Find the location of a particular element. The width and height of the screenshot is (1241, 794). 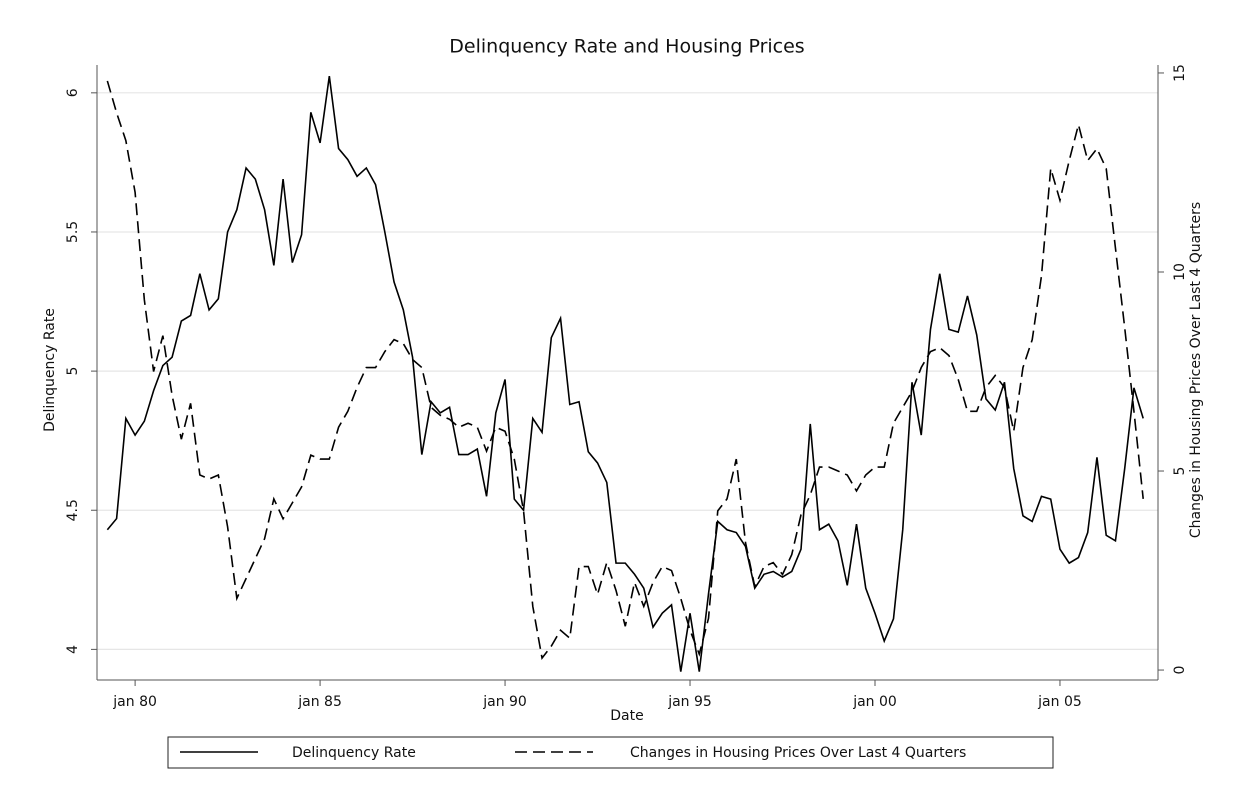

x-tick-label: jan 95 is located at coordinates (689, 702).